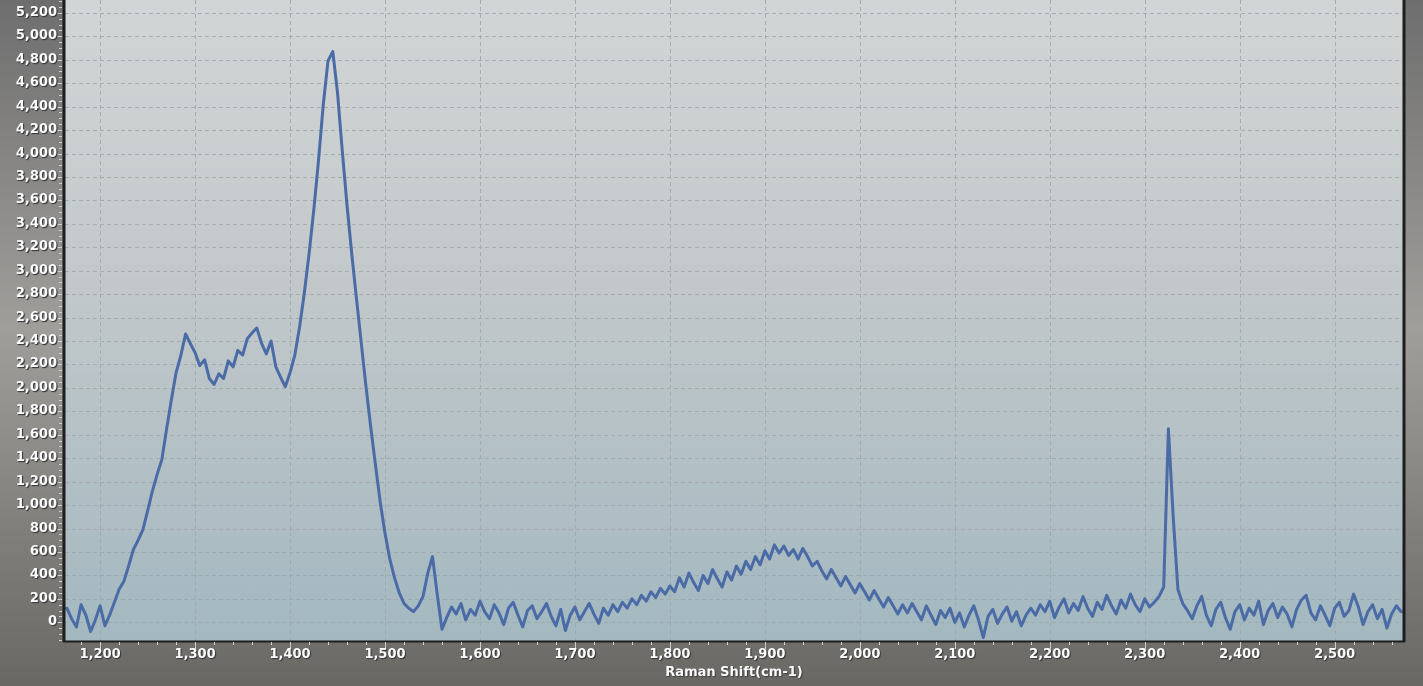 Image resolution: width=1423 pixels, height=686 pixels. I want to click on x-tick-label: 2,300, so click(1145, 654).